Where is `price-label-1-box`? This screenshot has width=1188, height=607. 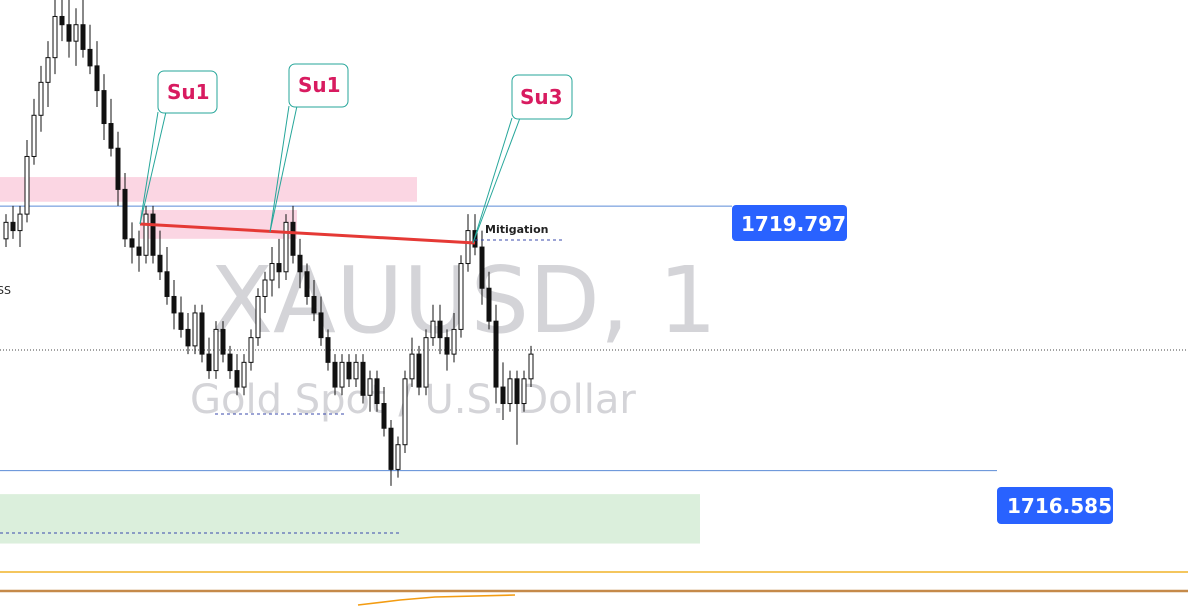
price-label-1-box is located at coordinates (789, 223).